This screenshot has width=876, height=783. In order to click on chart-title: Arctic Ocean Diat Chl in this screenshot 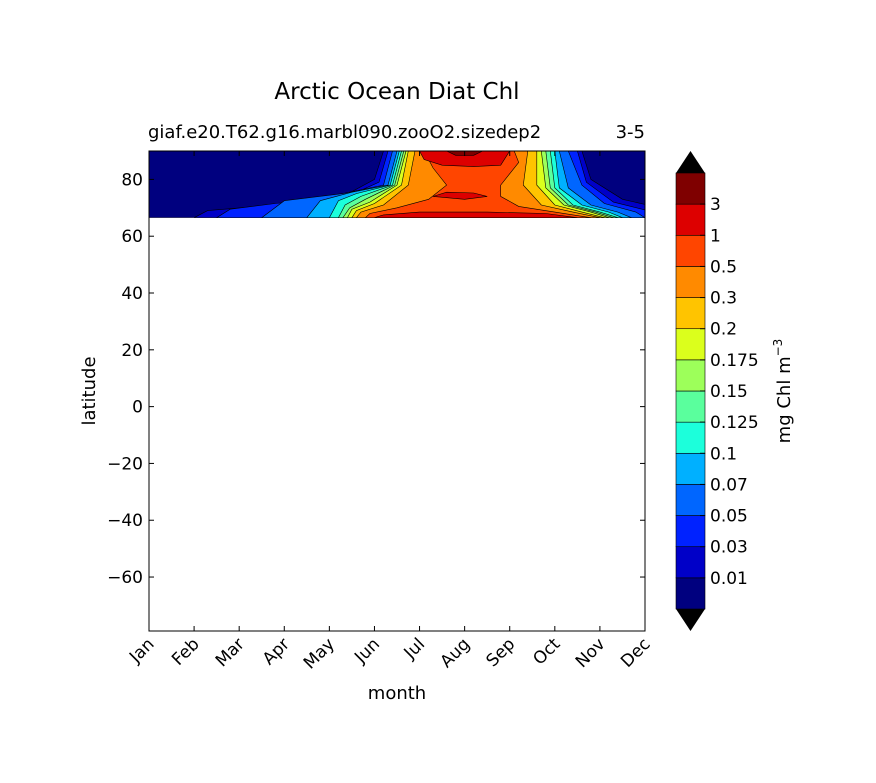, I will do `click(396, 92)`.